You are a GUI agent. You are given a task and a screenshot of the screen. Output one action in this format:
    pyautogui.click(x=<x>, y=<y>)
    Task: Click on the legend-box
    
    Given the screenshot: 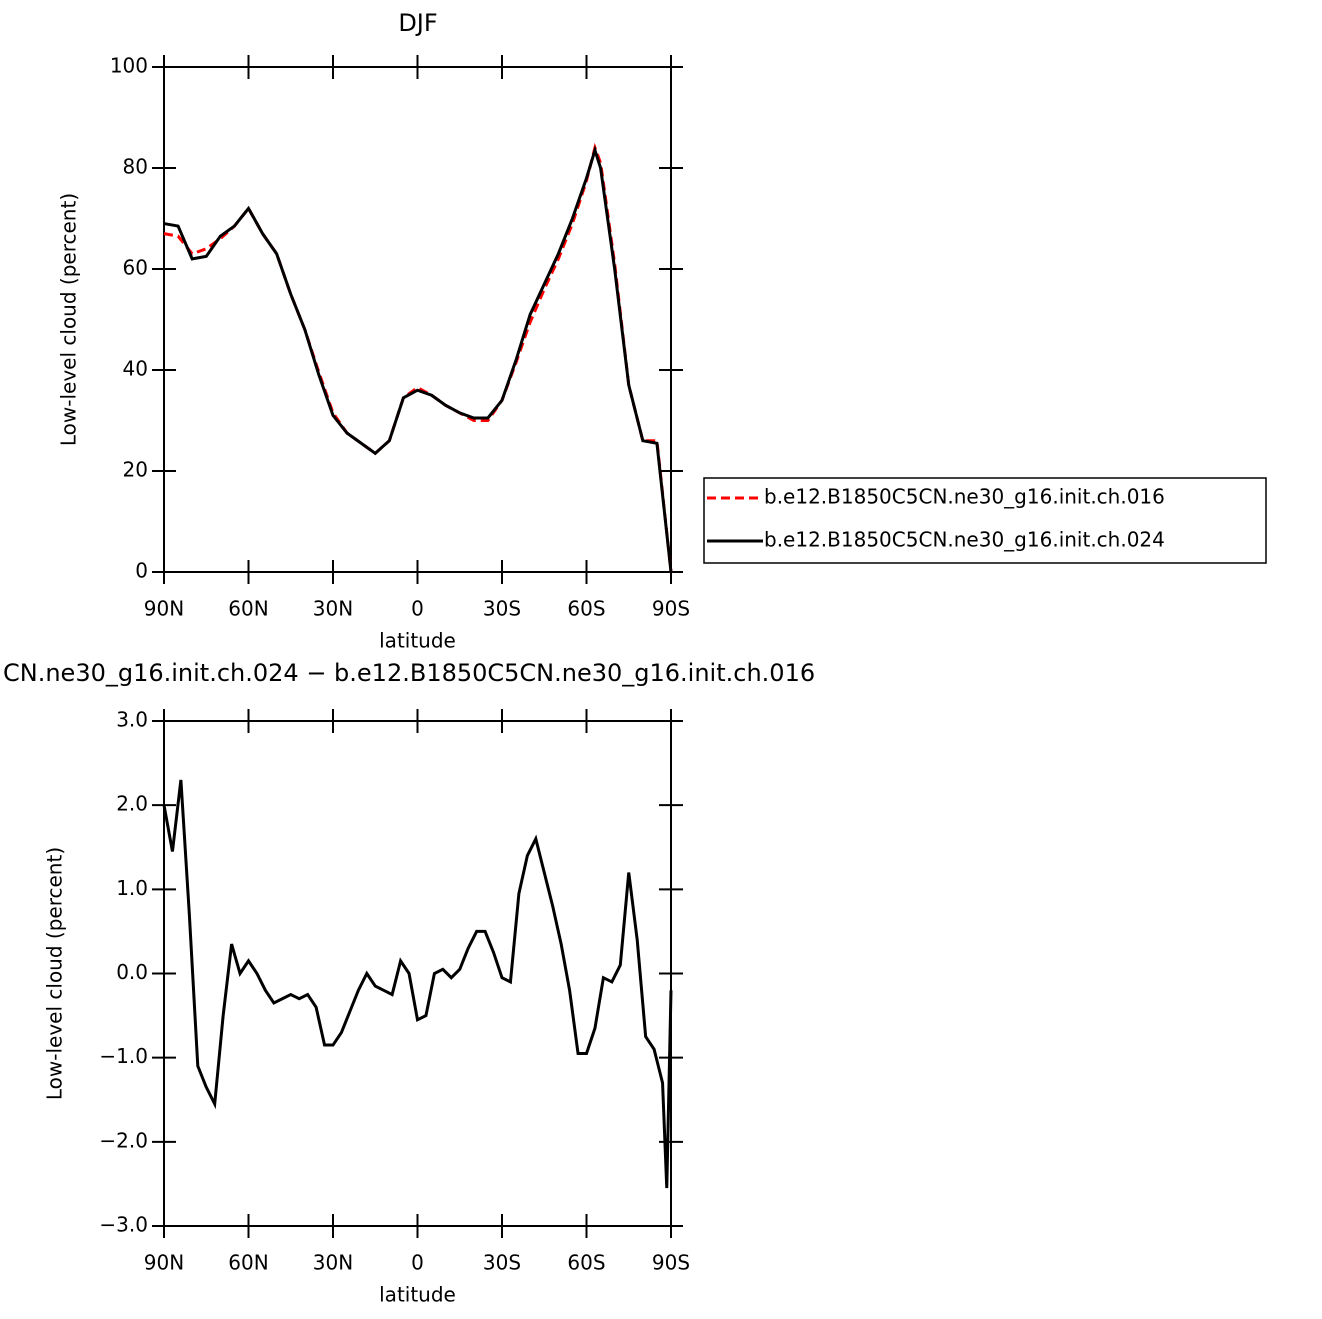 What is the action you would take?
    pyautogui.click(x=985, y=520)
    